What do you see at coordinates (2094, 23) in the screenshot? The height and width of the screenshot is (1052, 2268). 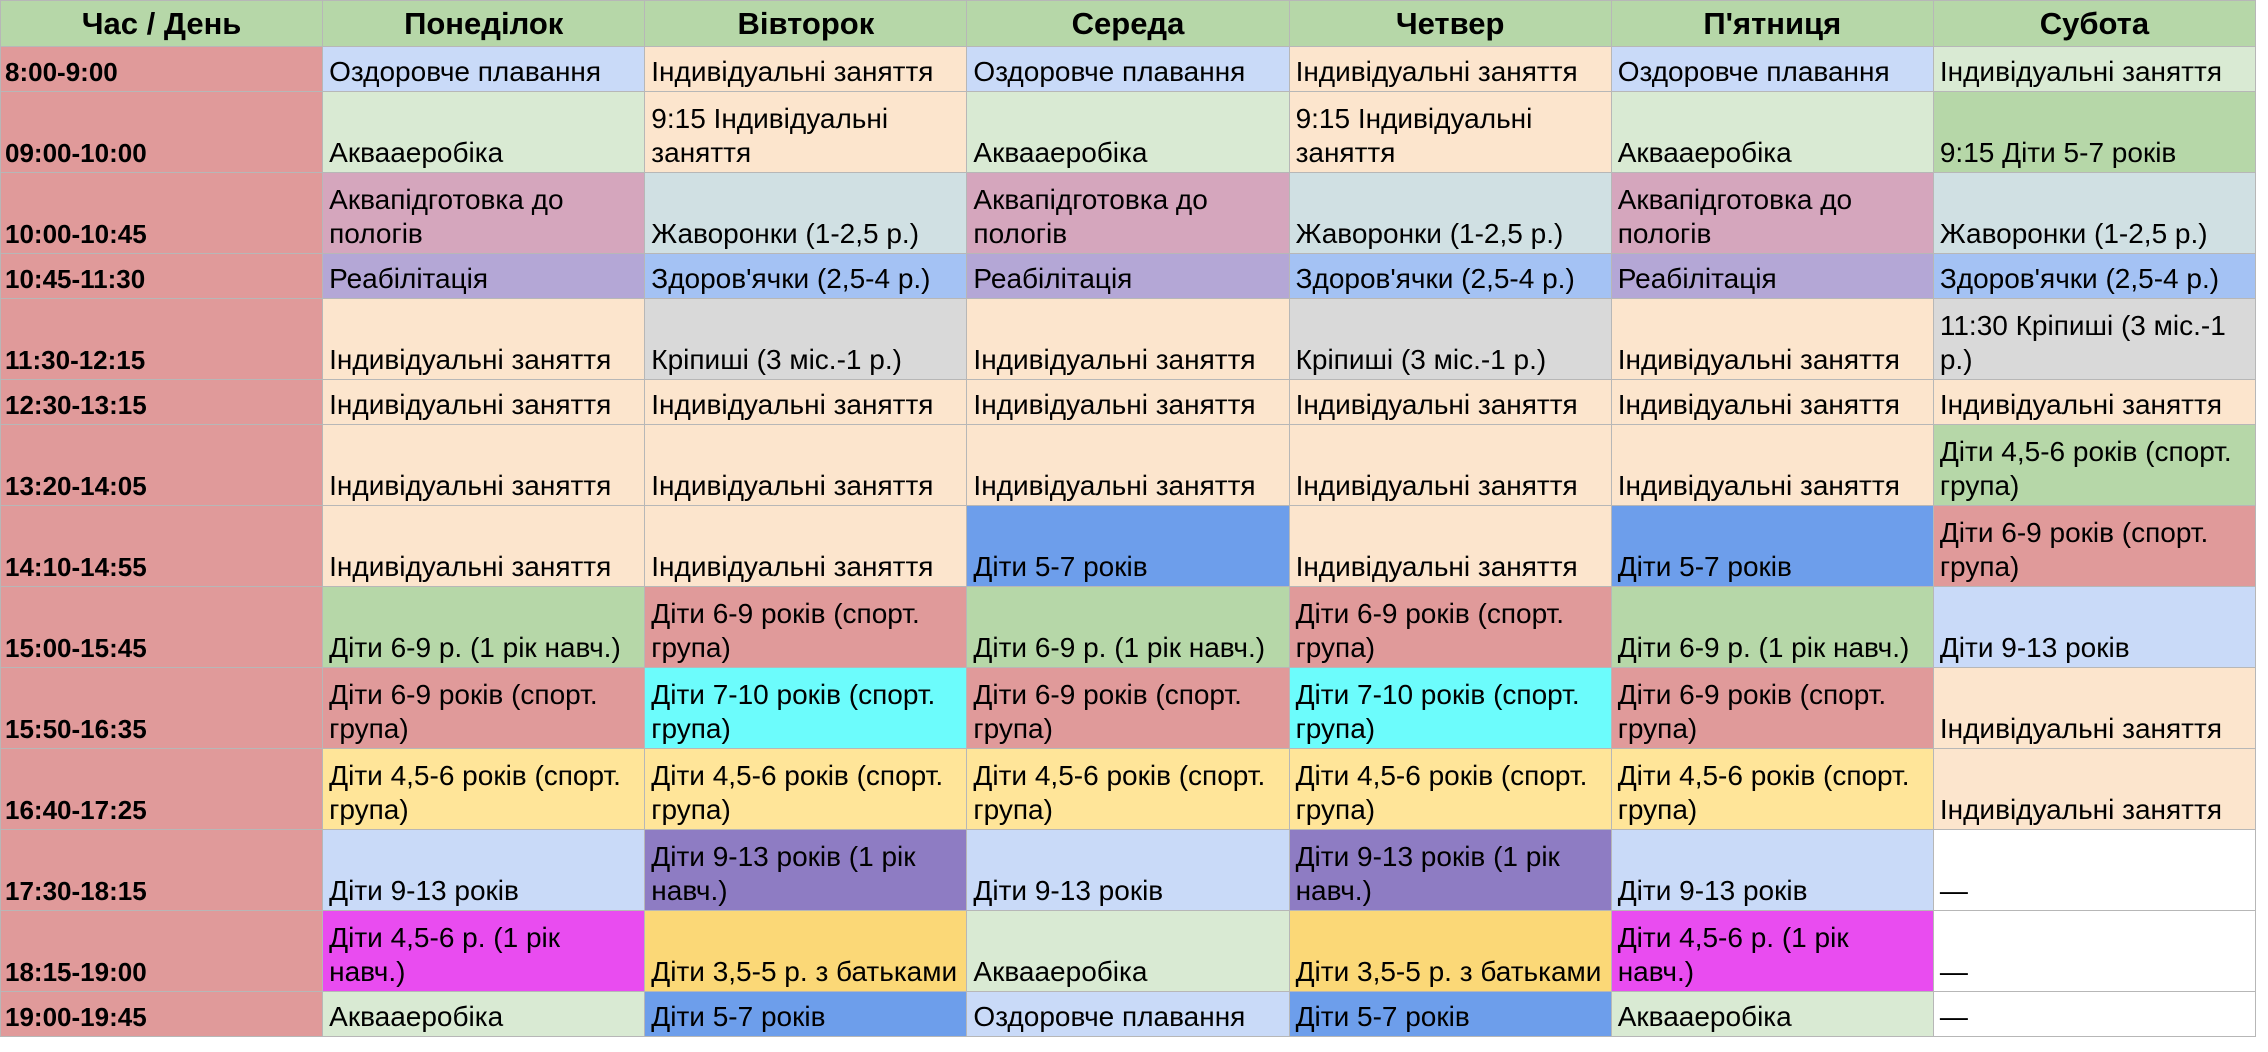 I see `header-saturday: Субота` at bounding box center [2094, 23].